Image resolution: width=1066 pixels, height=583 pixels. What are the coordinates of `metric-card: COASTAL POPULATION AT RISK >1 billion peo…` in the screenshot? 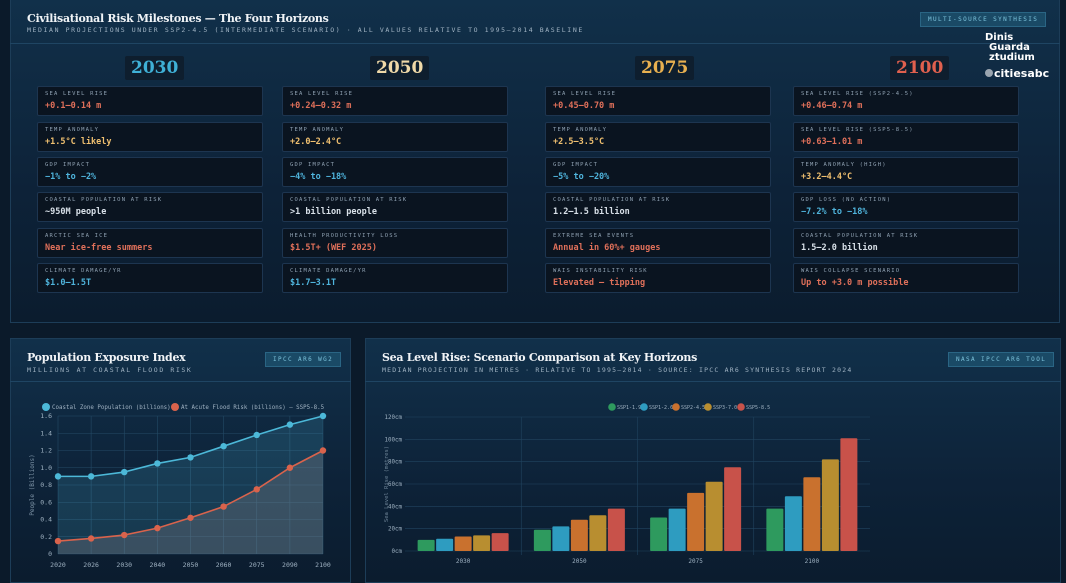 It's located at (395, 207).